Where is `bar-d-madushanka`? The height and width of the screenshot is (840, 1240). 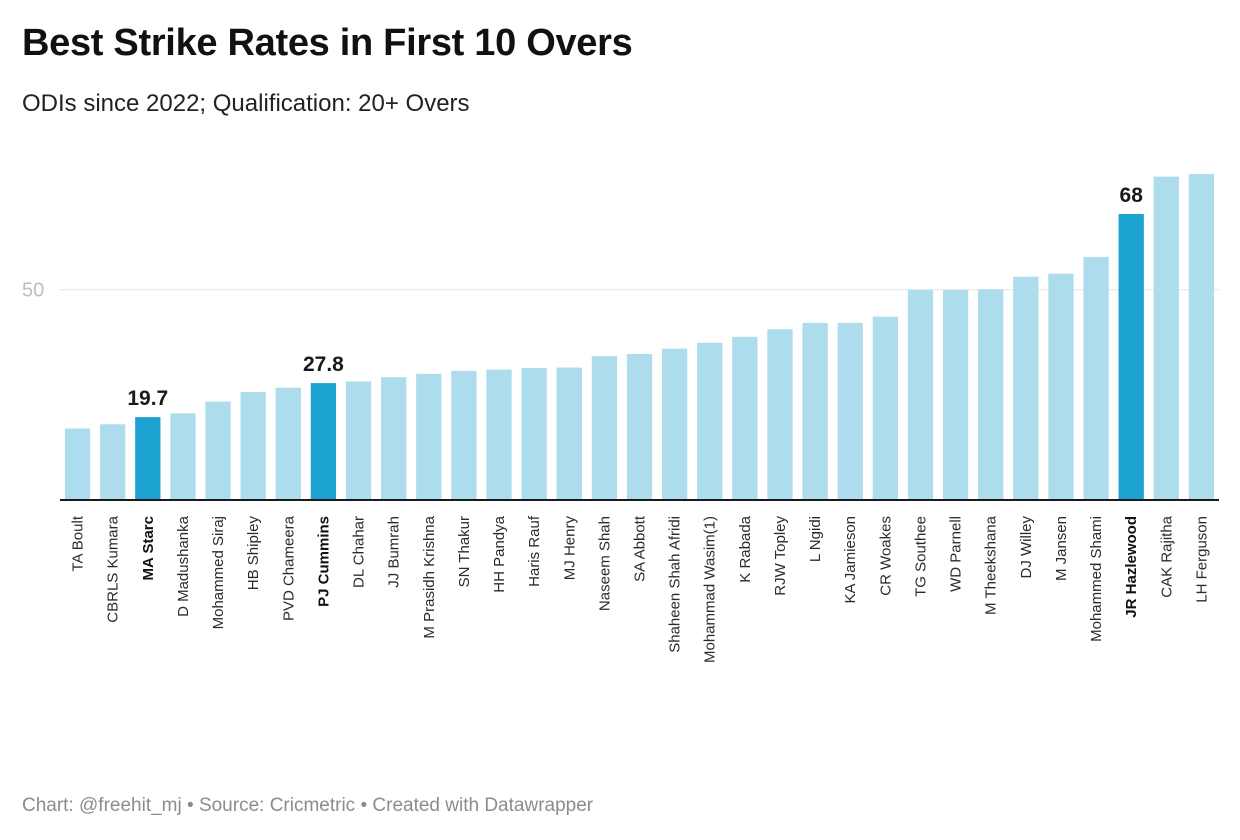
bar-d-madushanka is located at coordinates (183, 456).